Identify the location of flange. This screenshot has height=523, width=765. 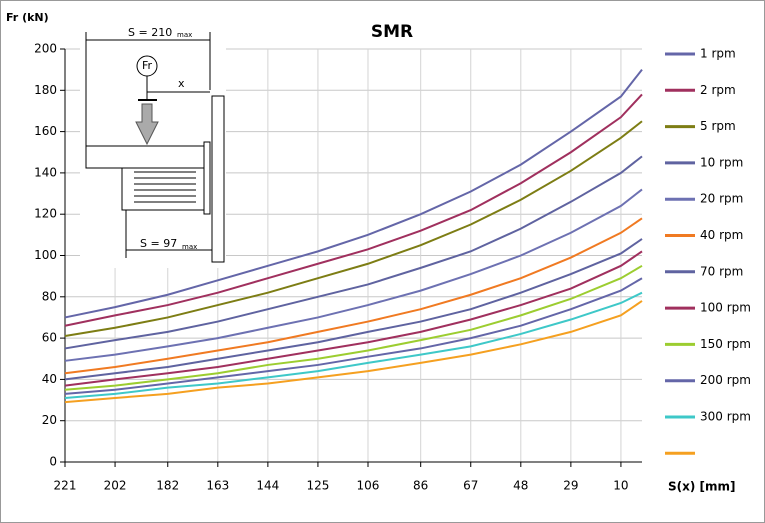
(218, 179).